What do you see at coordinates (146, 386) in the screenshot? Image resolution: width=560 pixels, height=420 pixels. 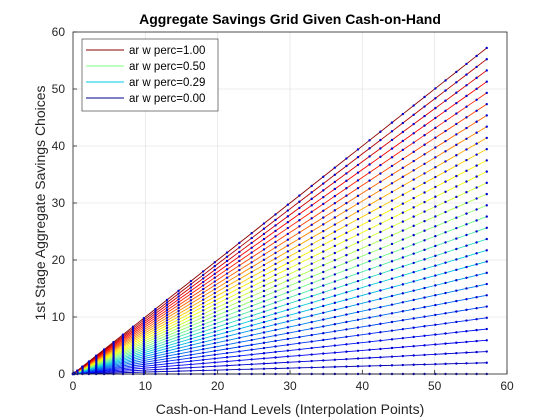 I see `x-tick-label: 10` at bounding box center [146, 386].